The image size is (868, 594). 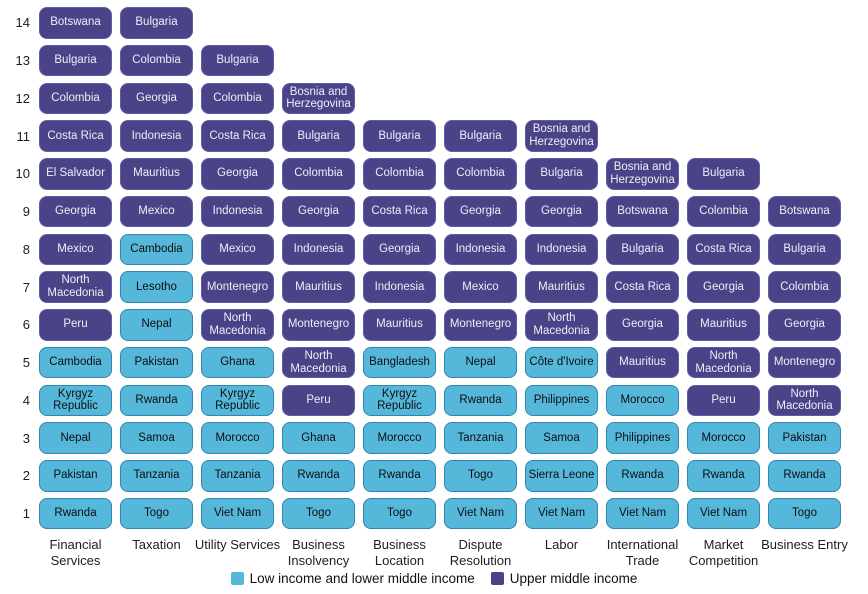 I want to click on country-tile: Bangladesh, so click(x=399, y=362).